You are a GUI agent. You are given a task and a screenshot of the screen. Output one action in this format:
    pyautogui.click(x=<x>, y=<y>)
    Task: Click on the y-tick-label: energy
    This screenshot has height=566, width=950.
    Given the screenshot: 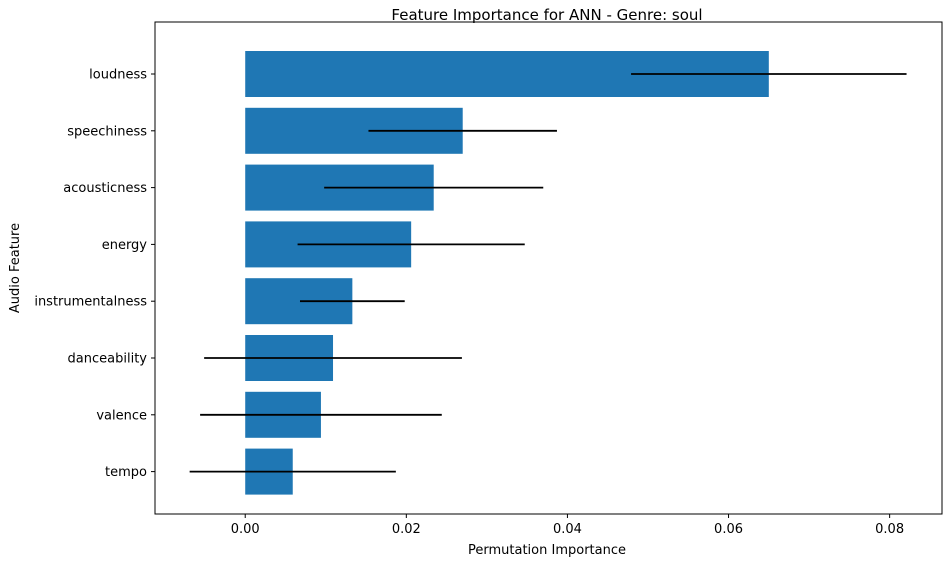 What is the action you would take?
    pyautogui.click(x=125, y=245)
    